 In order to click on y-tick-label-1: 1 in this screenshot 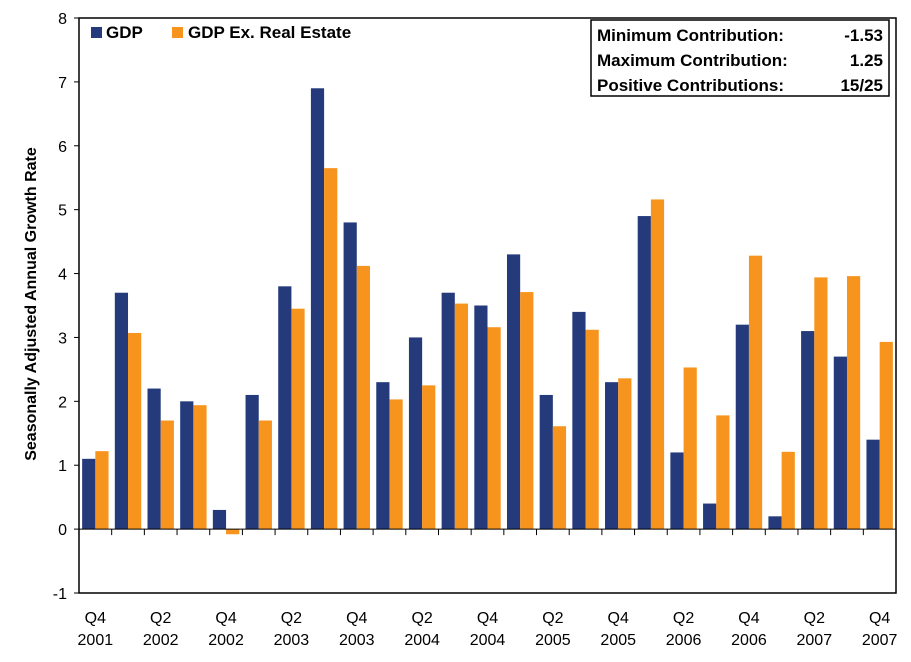, I will do `click(62, 466)`.